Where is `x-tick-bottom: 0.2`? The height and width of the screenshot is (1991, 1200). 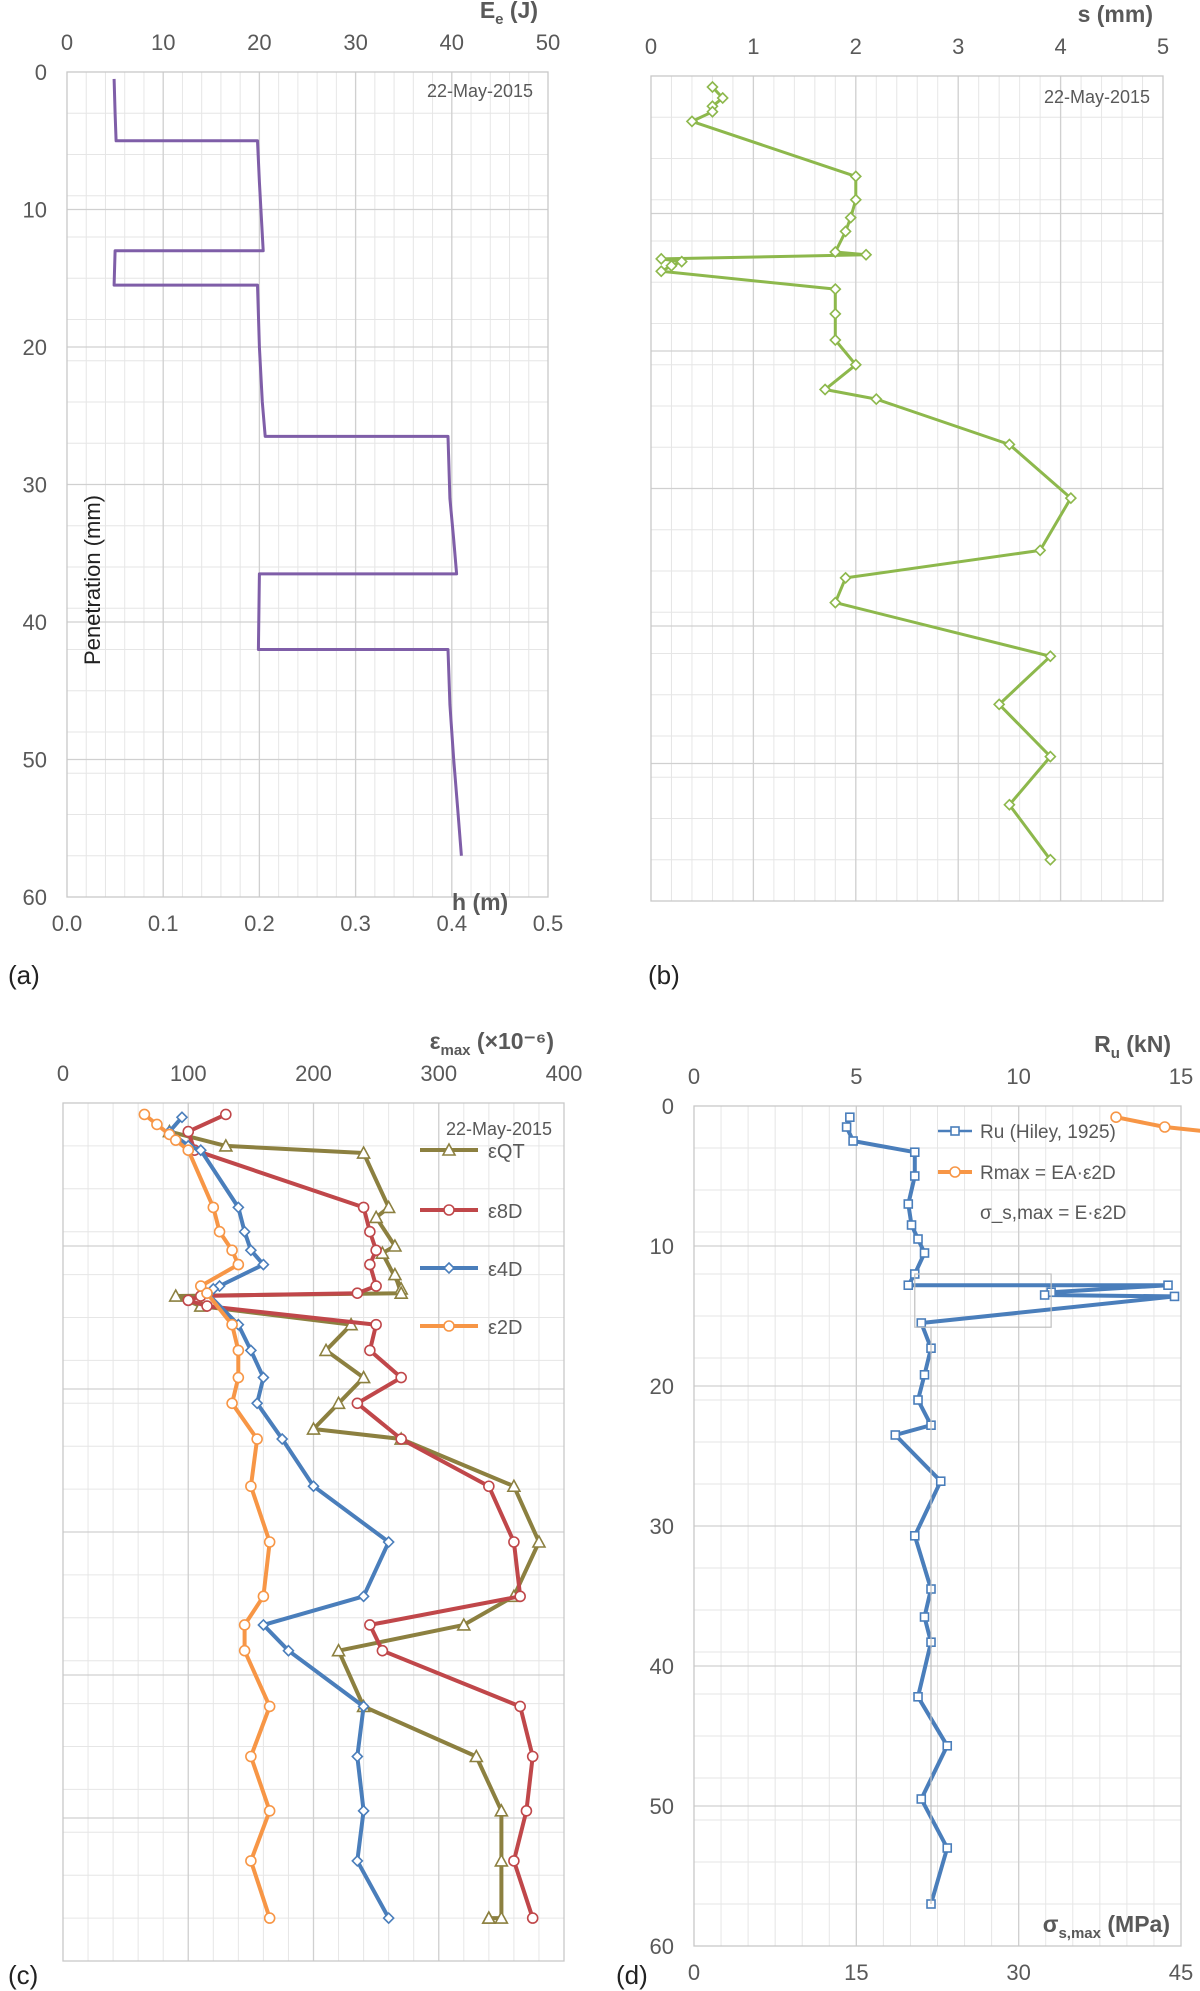
x-tick-bottom: 0.2 is located at coordinates (259, 923).